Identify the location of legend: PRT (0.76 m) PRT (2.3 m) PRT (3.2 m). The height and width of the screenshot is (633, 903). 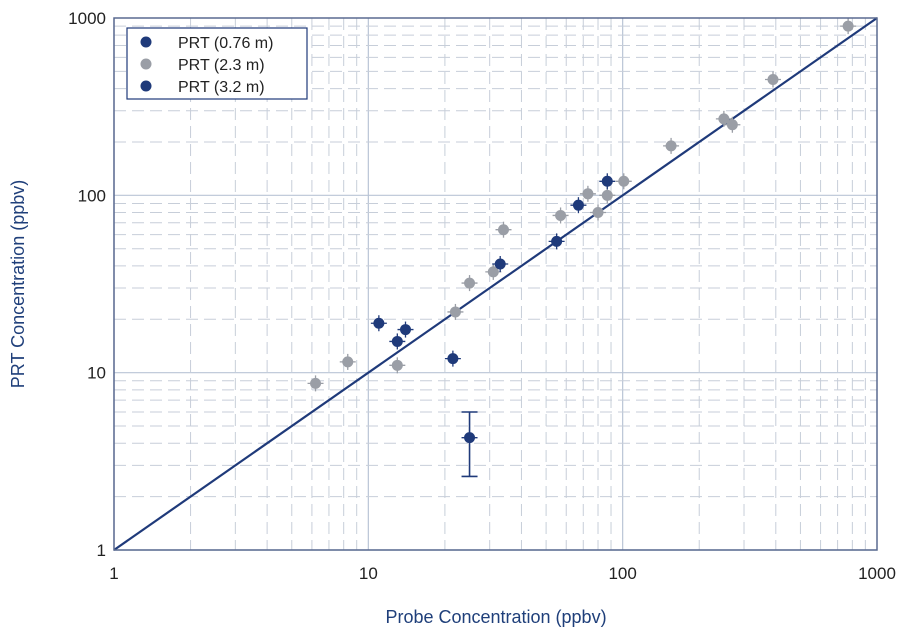
(217, 63).